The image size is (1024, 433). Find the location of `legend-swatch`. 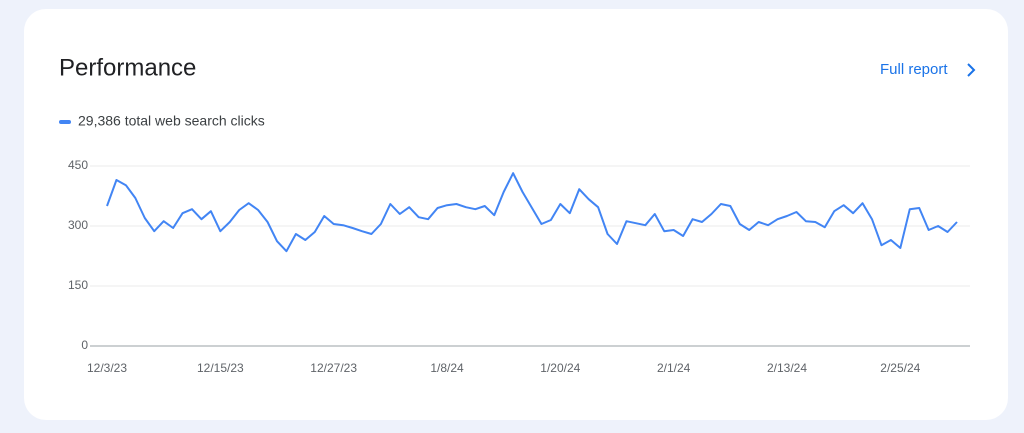

legend-swatch is located at coordinates (65, 122).